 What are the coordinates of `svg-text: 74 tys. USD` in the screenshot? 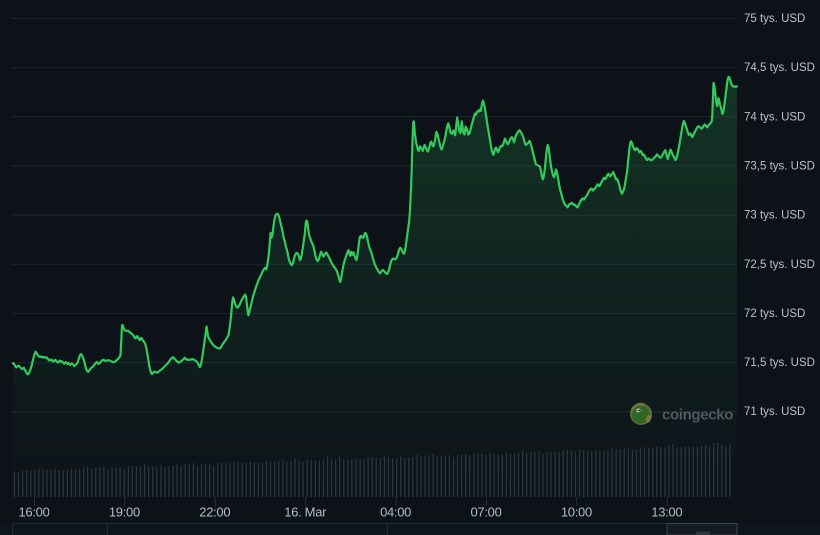 It's located at (774, 117).